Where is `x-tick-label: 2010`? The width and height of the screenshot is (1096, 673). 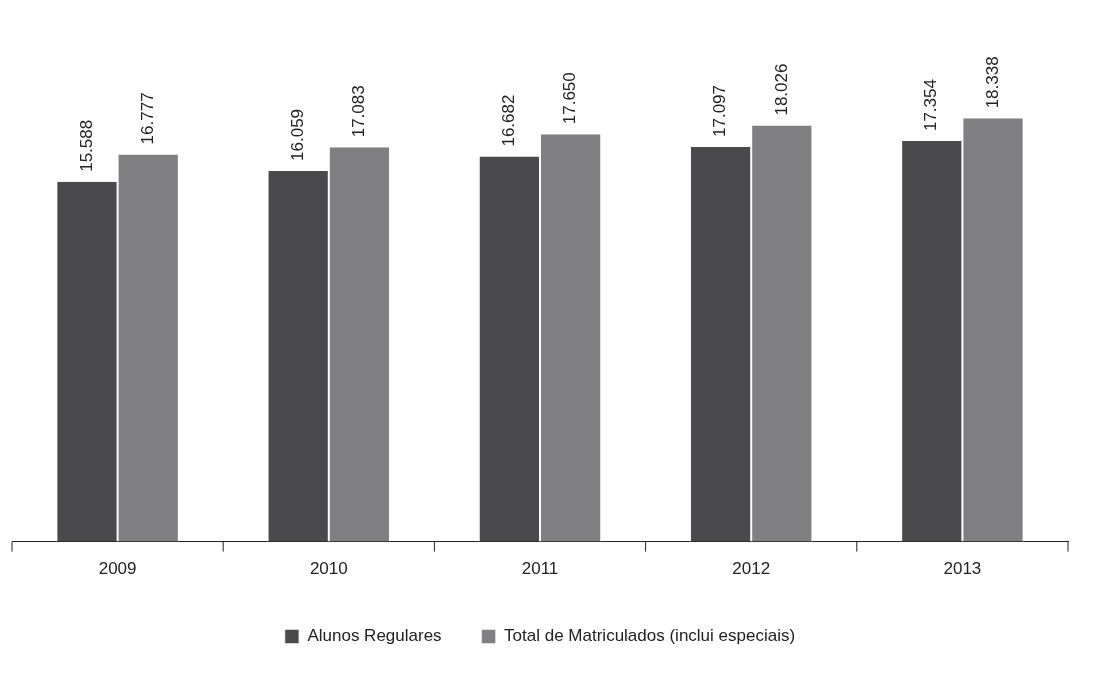
x-tick-label: 2010 is located at coordinates (328, 569).